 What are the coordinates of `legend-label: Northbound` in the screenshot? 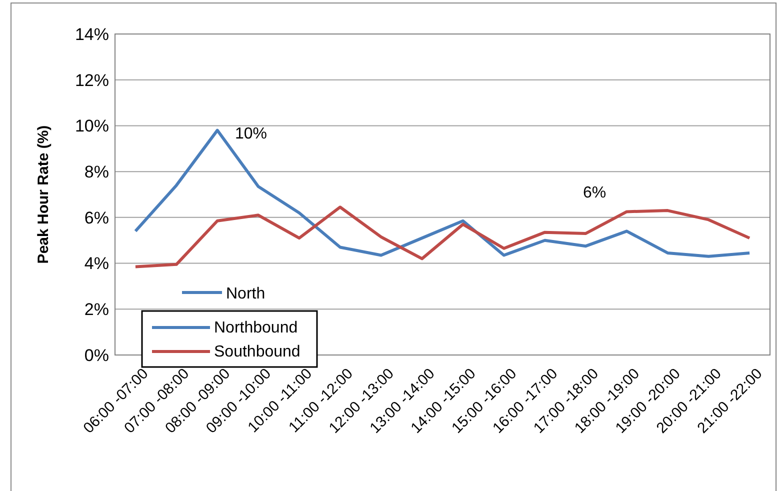 It's located at (256, 328).